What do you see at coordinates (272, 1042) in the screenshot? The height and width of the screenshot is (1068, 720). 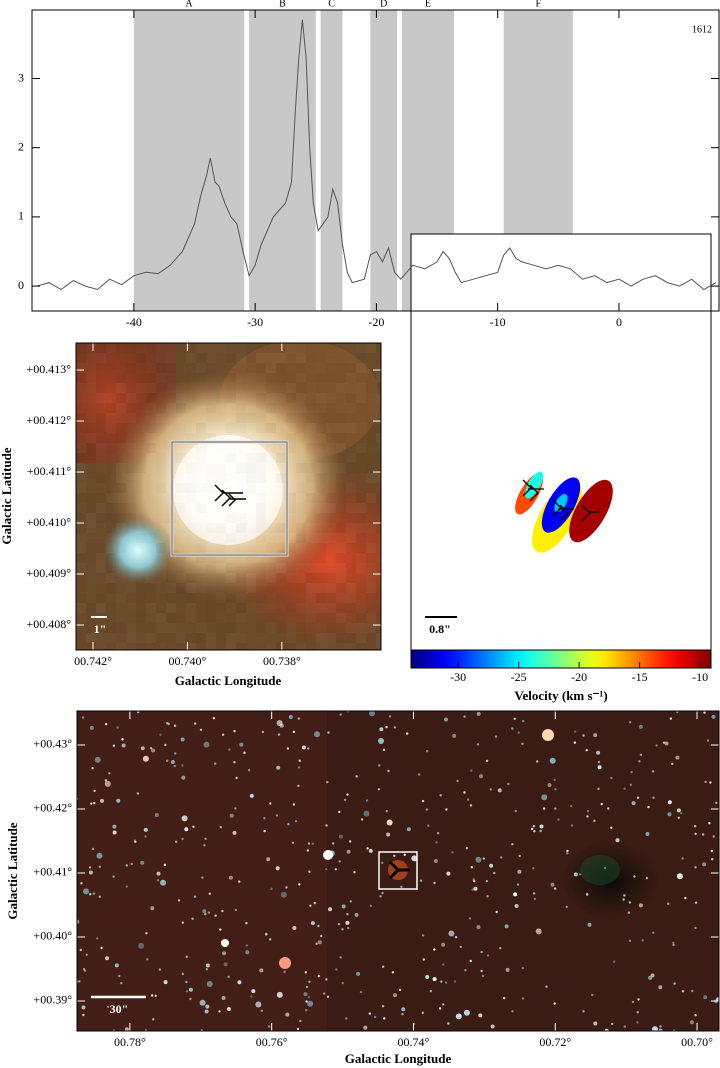 I see `x-tick-label: 00.76°` at bounding box center [272, 1042].